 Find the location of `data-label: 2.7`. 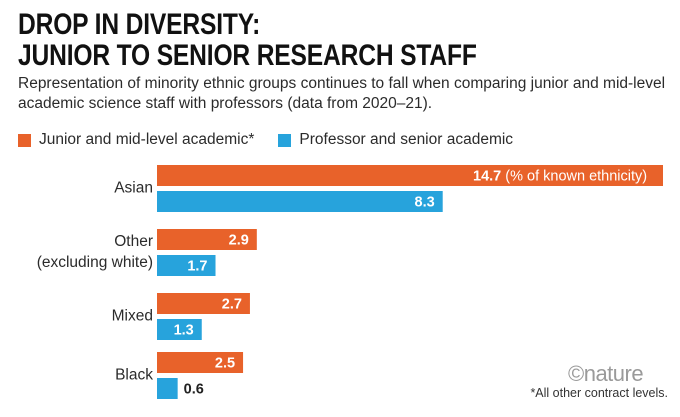

data-label: 2.7 is located at coordinates (232, 304).